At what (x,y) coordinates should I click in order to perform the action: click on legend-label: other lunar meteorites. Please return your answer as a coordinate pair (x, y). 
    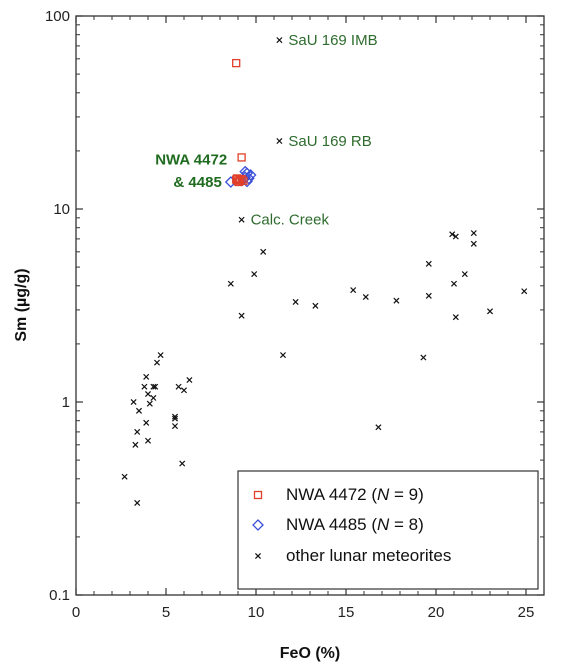
    Looking at the image, I should click on (368, 555).